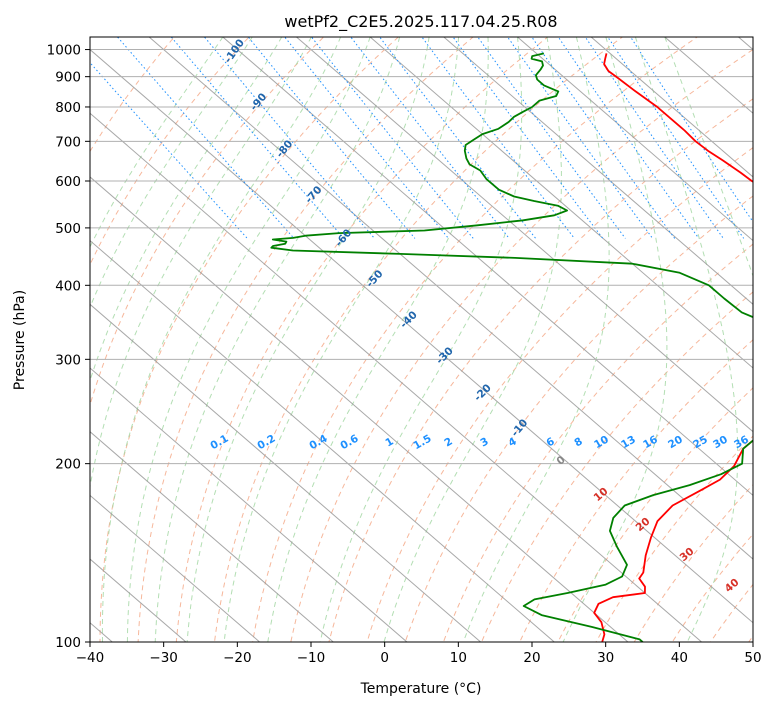 The image size is (775, 708). What do you see at coordinates (601, 494) in the screenshot?
I see `dry-adiabat-label: 10` at bounding box center [601, 494].